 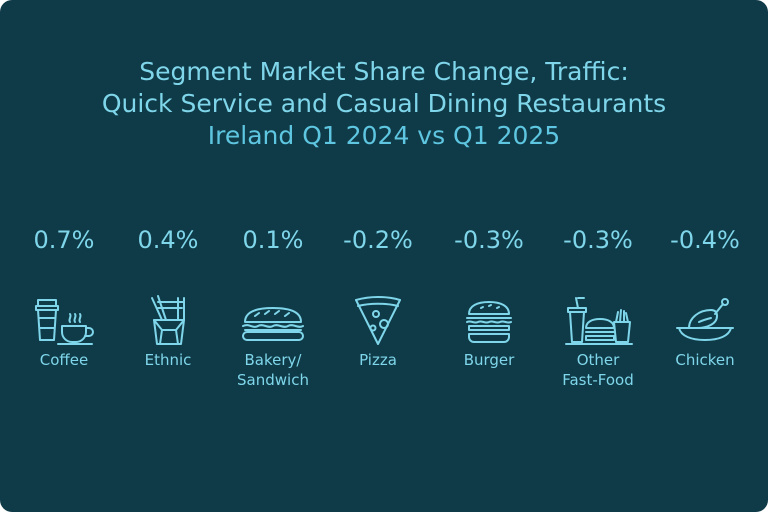 I want to click on segment-pizza: -0.2% Pizza, so click(x=378, y=297).